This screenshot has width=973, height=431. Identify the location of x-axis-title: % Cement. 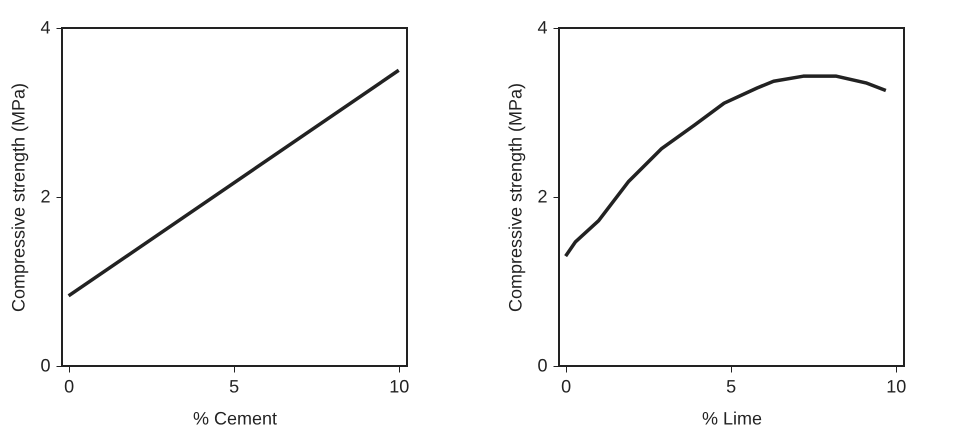
(235, 418).